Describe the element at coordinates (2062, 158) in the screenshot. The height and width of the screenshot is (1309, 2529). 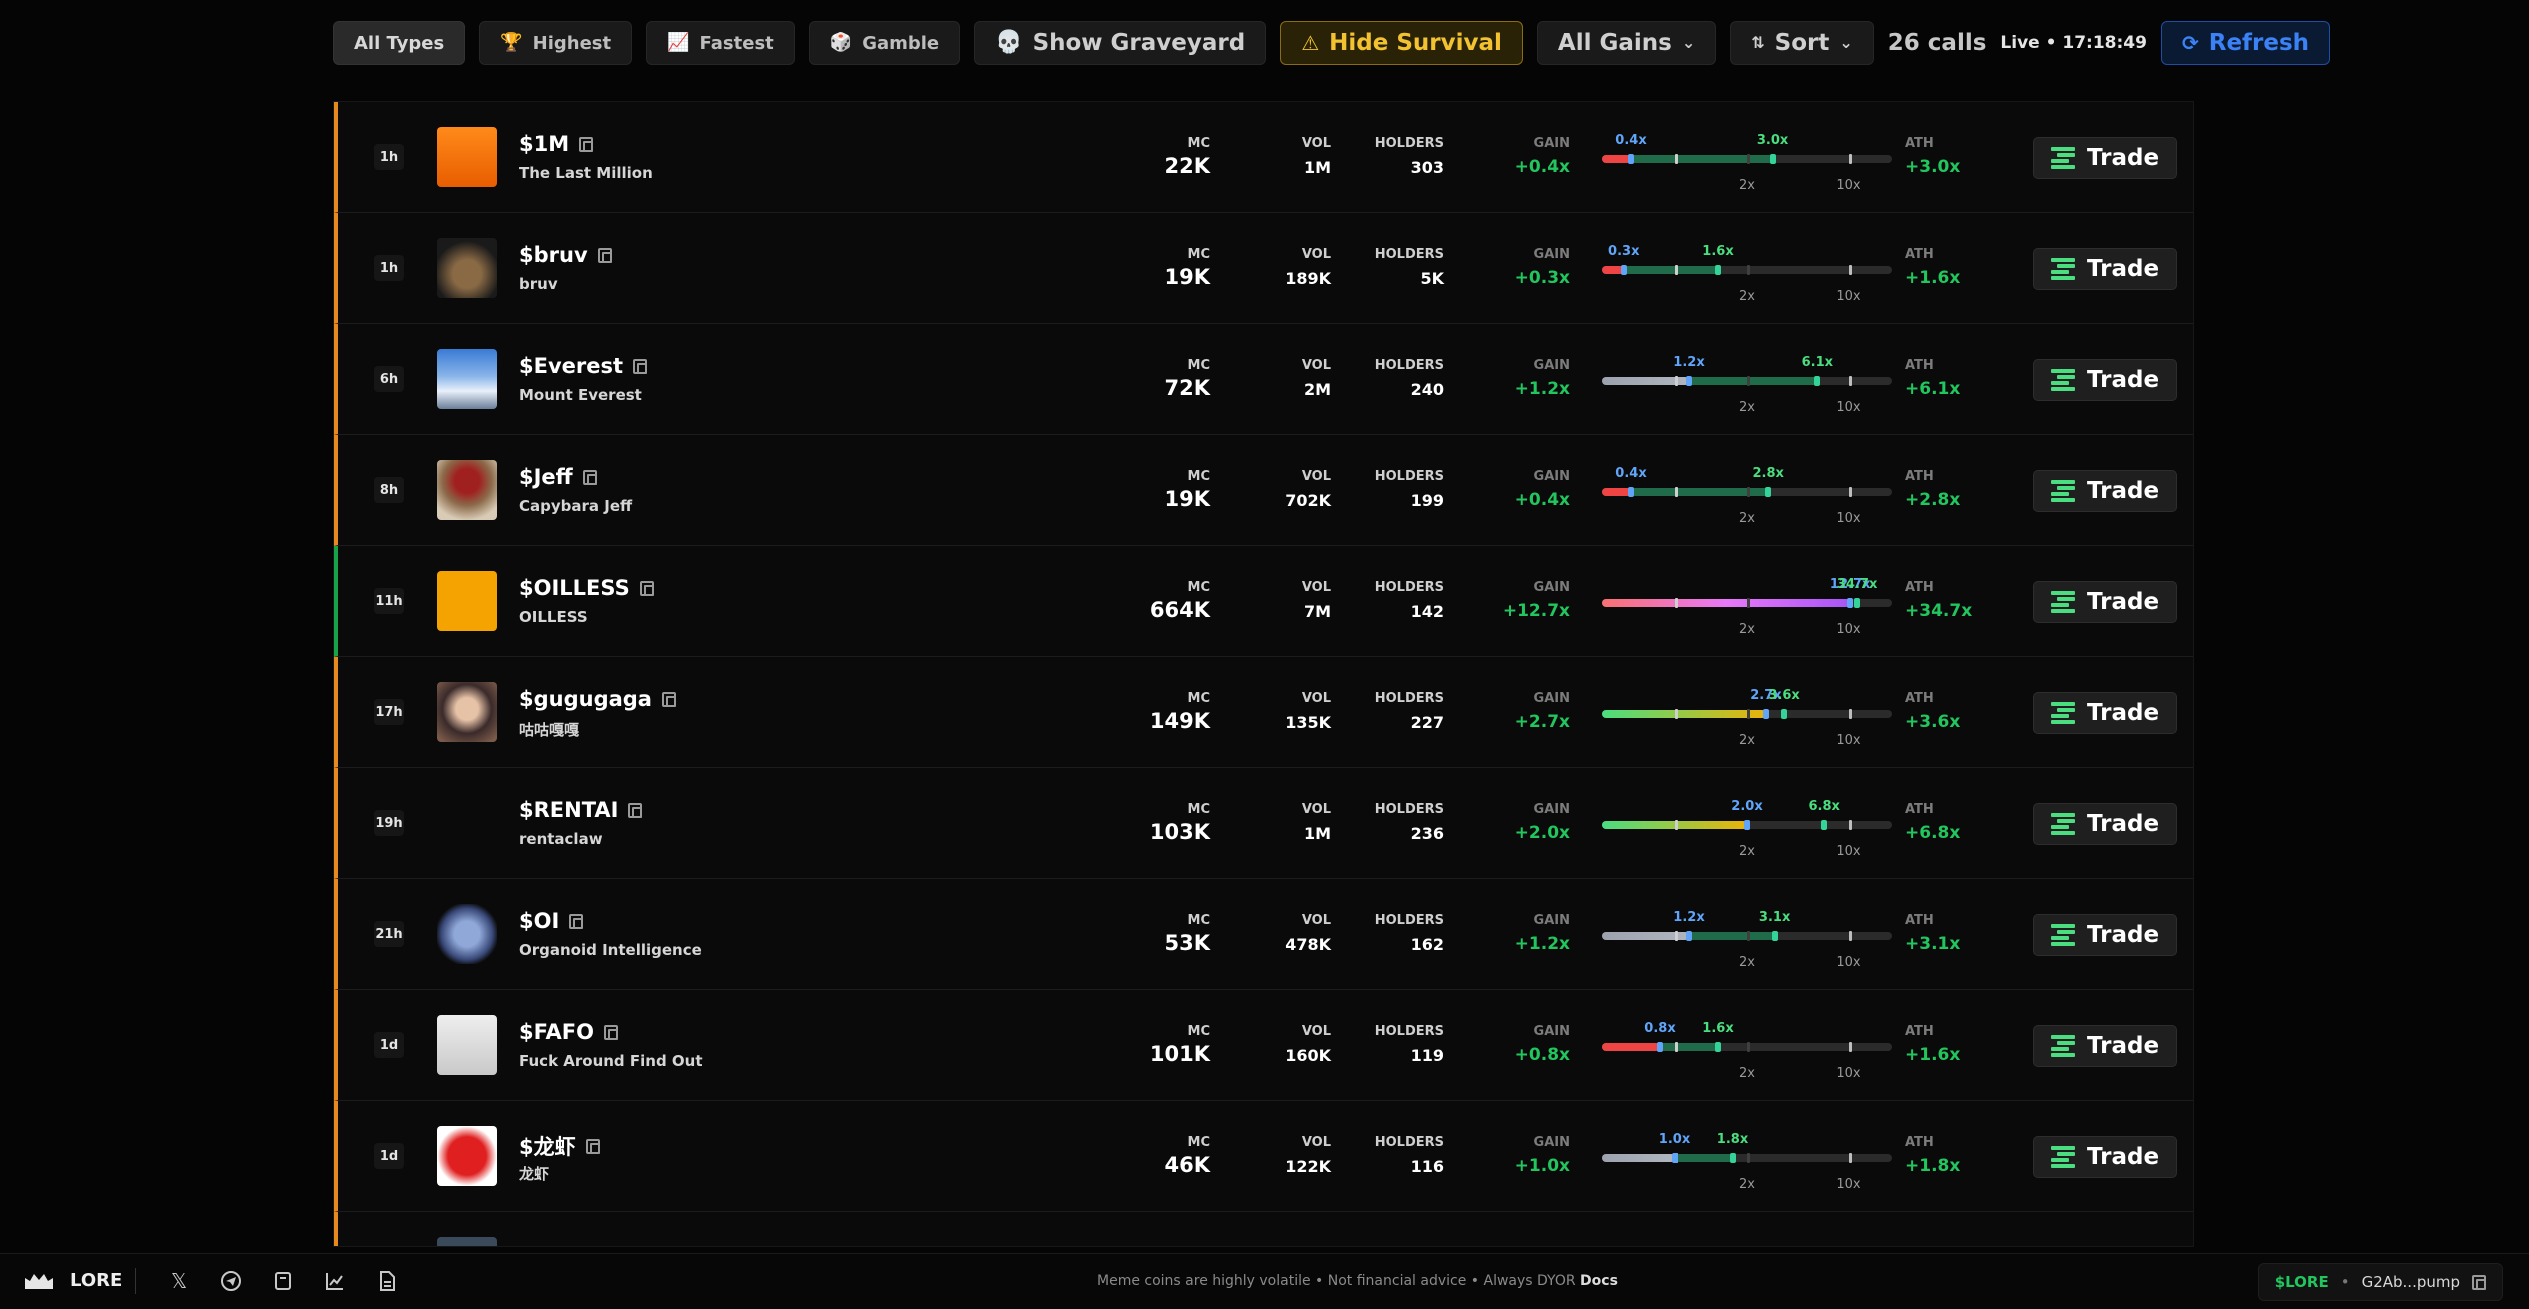
I see `trade-icon` at that location.